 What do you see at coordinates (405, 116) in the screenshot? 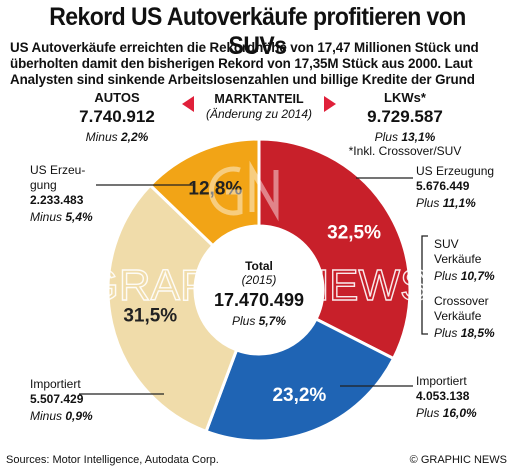
I see `lkws-value: 9.729.587` at bounding box center [405, 116].